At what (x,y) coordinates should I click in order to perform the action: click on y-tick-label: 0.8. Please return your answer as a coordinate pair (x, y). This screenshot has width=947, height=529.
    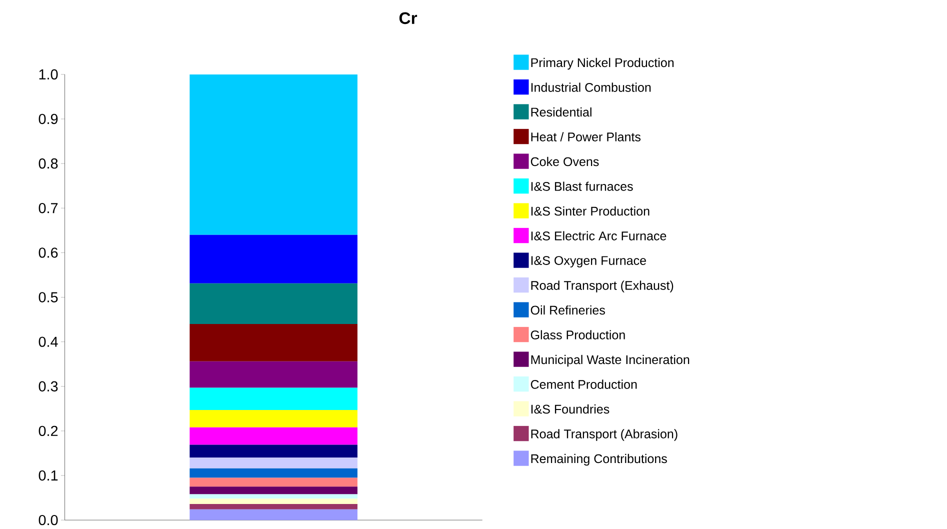
    Looking at the image, I should click on (48, 163).